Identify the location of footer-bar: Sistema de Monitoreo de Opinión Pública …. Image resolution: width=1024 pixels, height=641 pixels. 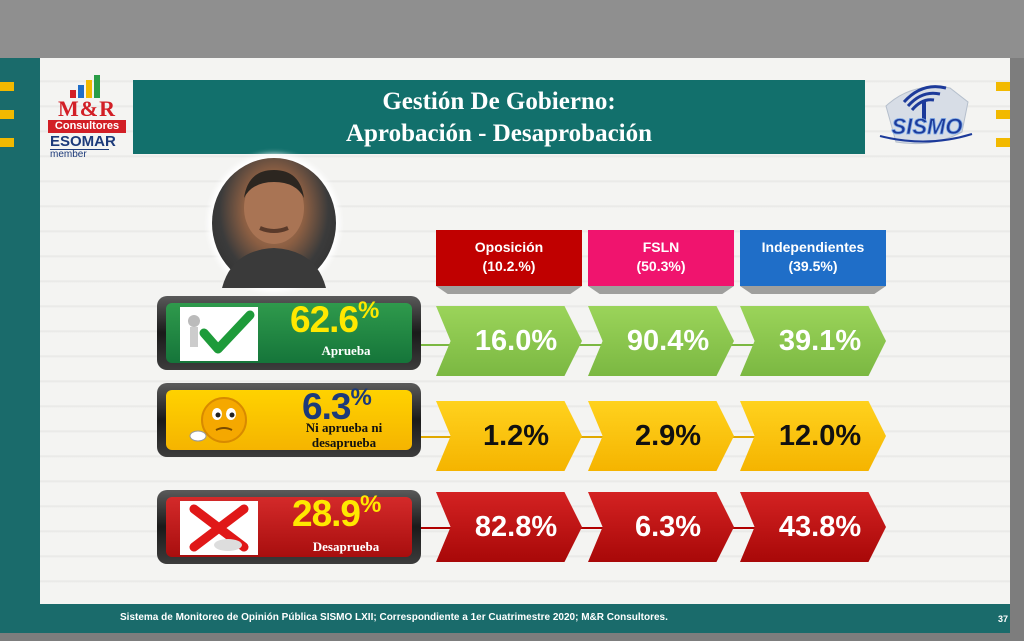
(505, 618).